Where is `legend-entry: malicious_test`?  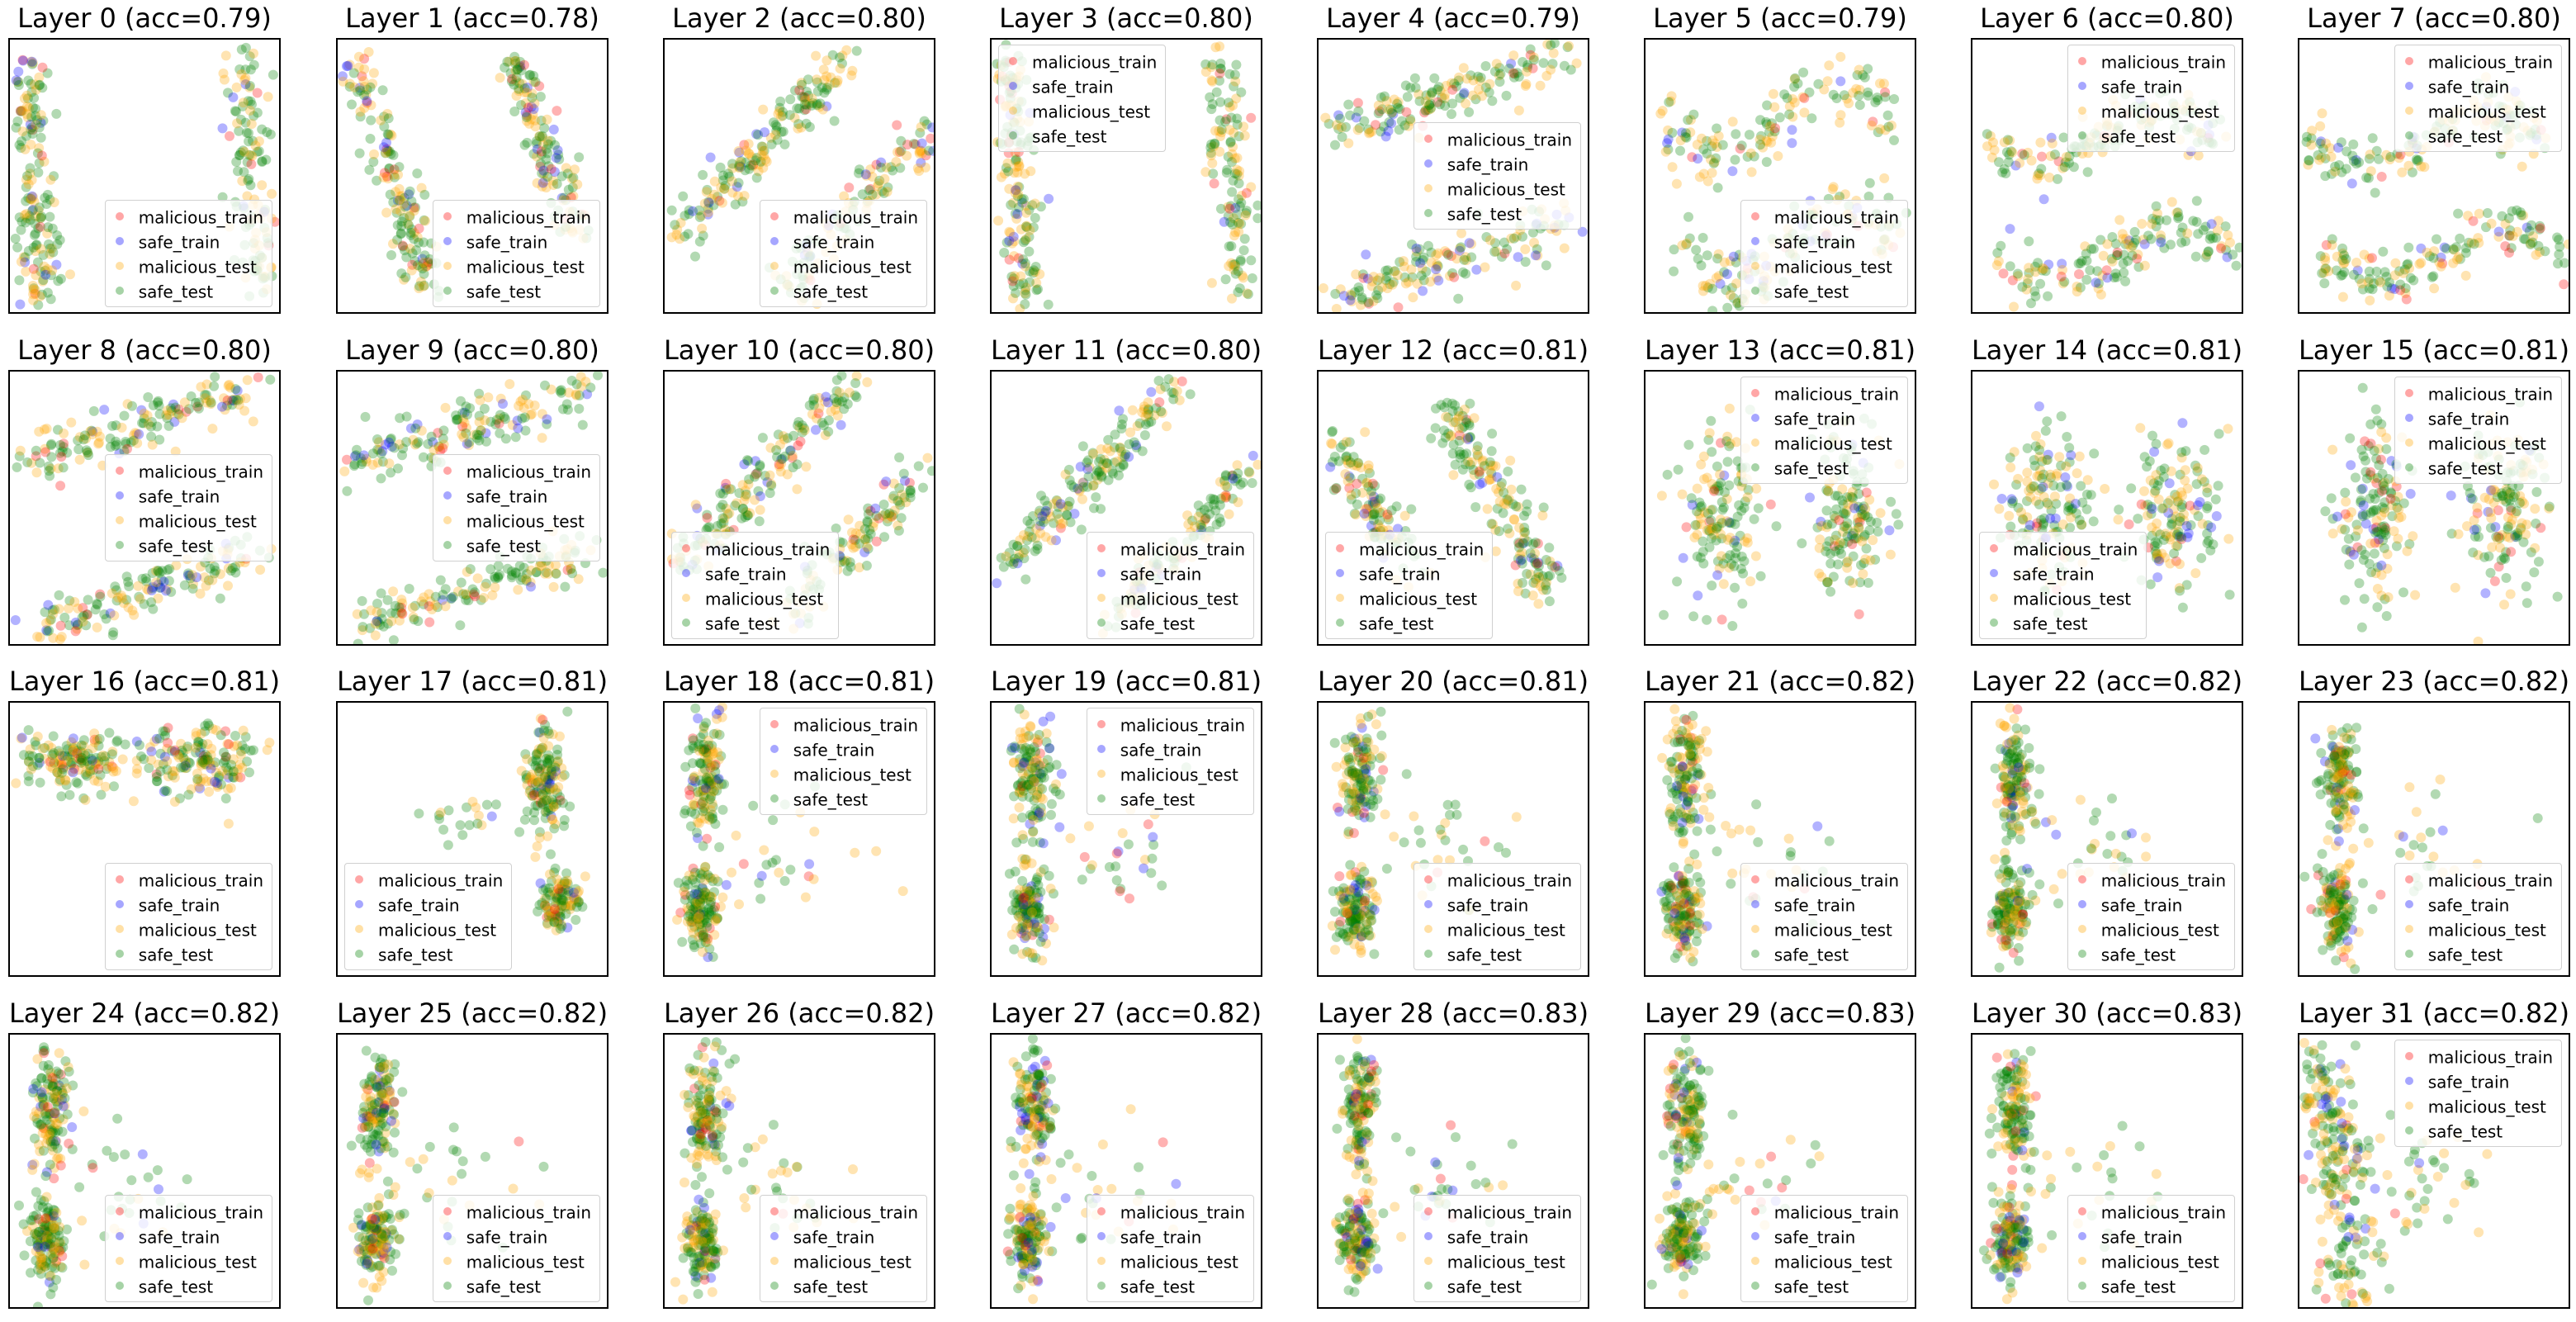
legend-entry: malicious_test is located at coordinates (1823, 442).